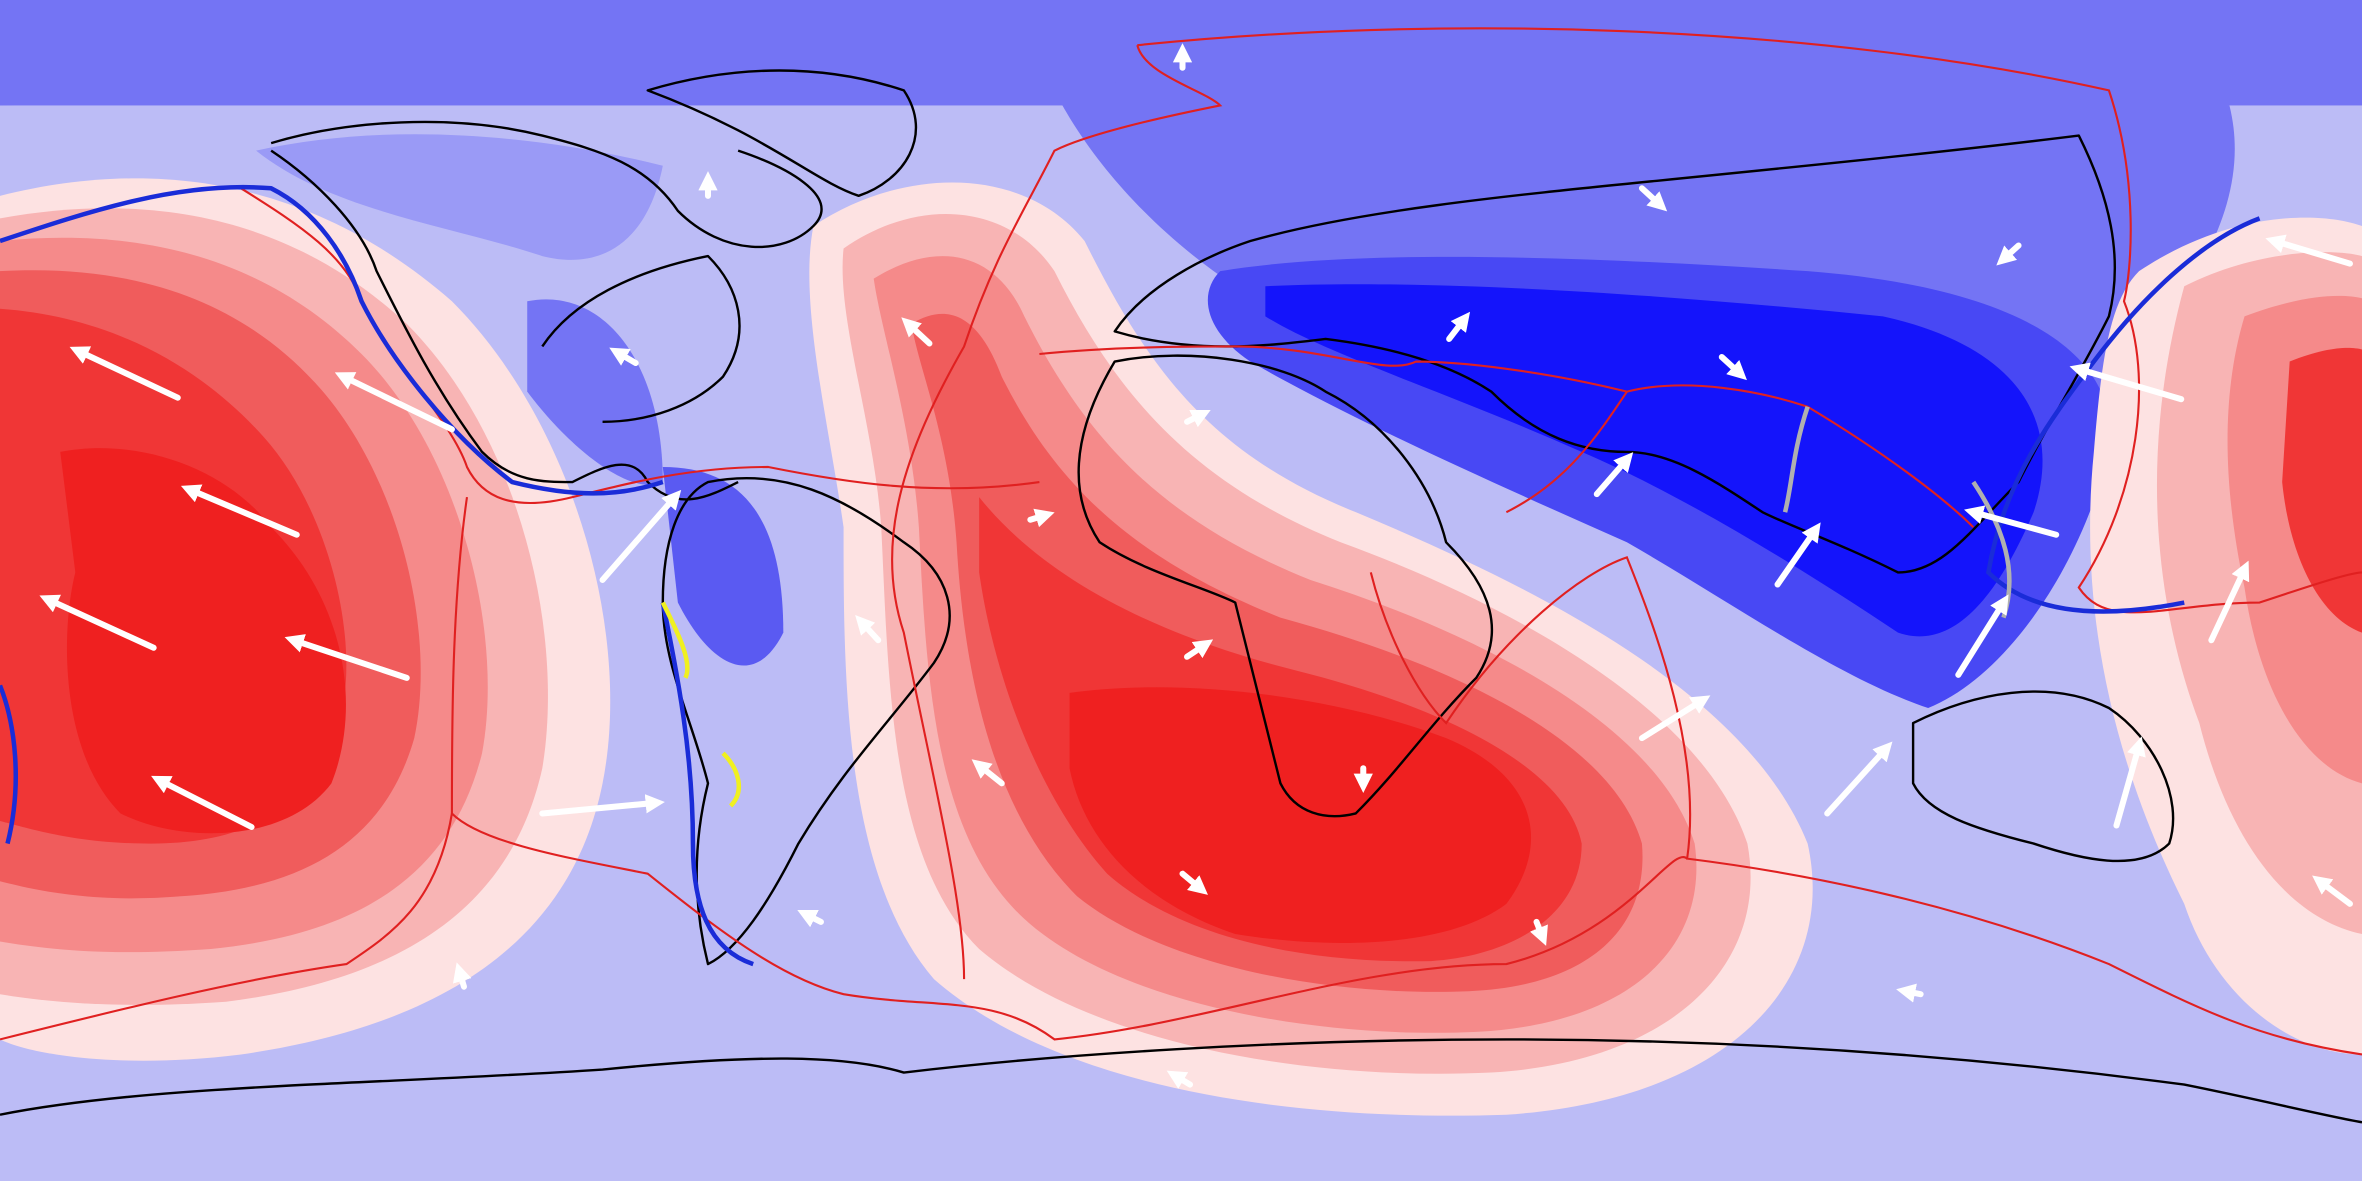 This screenshot has height=1181, width=2362. What do you see at coordinates (505, 325) in the screenshot?
I see `north-america` at bounding box center [505, 325].